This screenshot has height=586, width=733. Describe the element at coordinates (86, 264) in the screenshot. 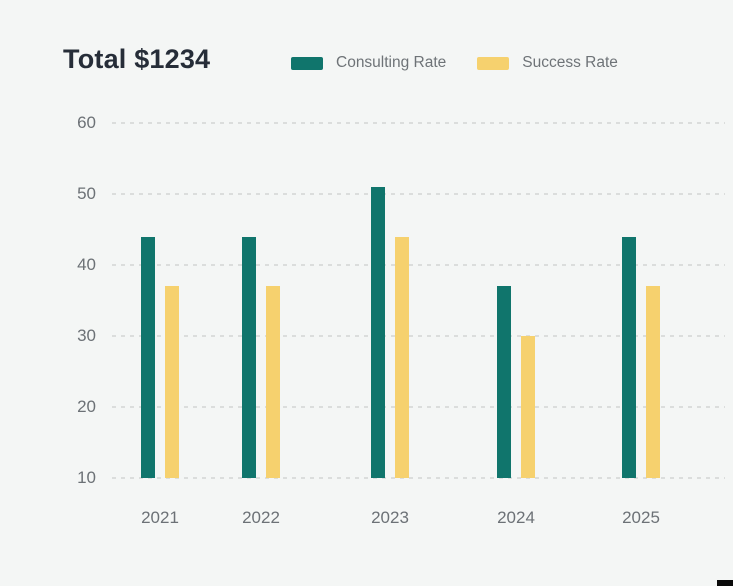

I see `y-tick-label: 40` at that location.